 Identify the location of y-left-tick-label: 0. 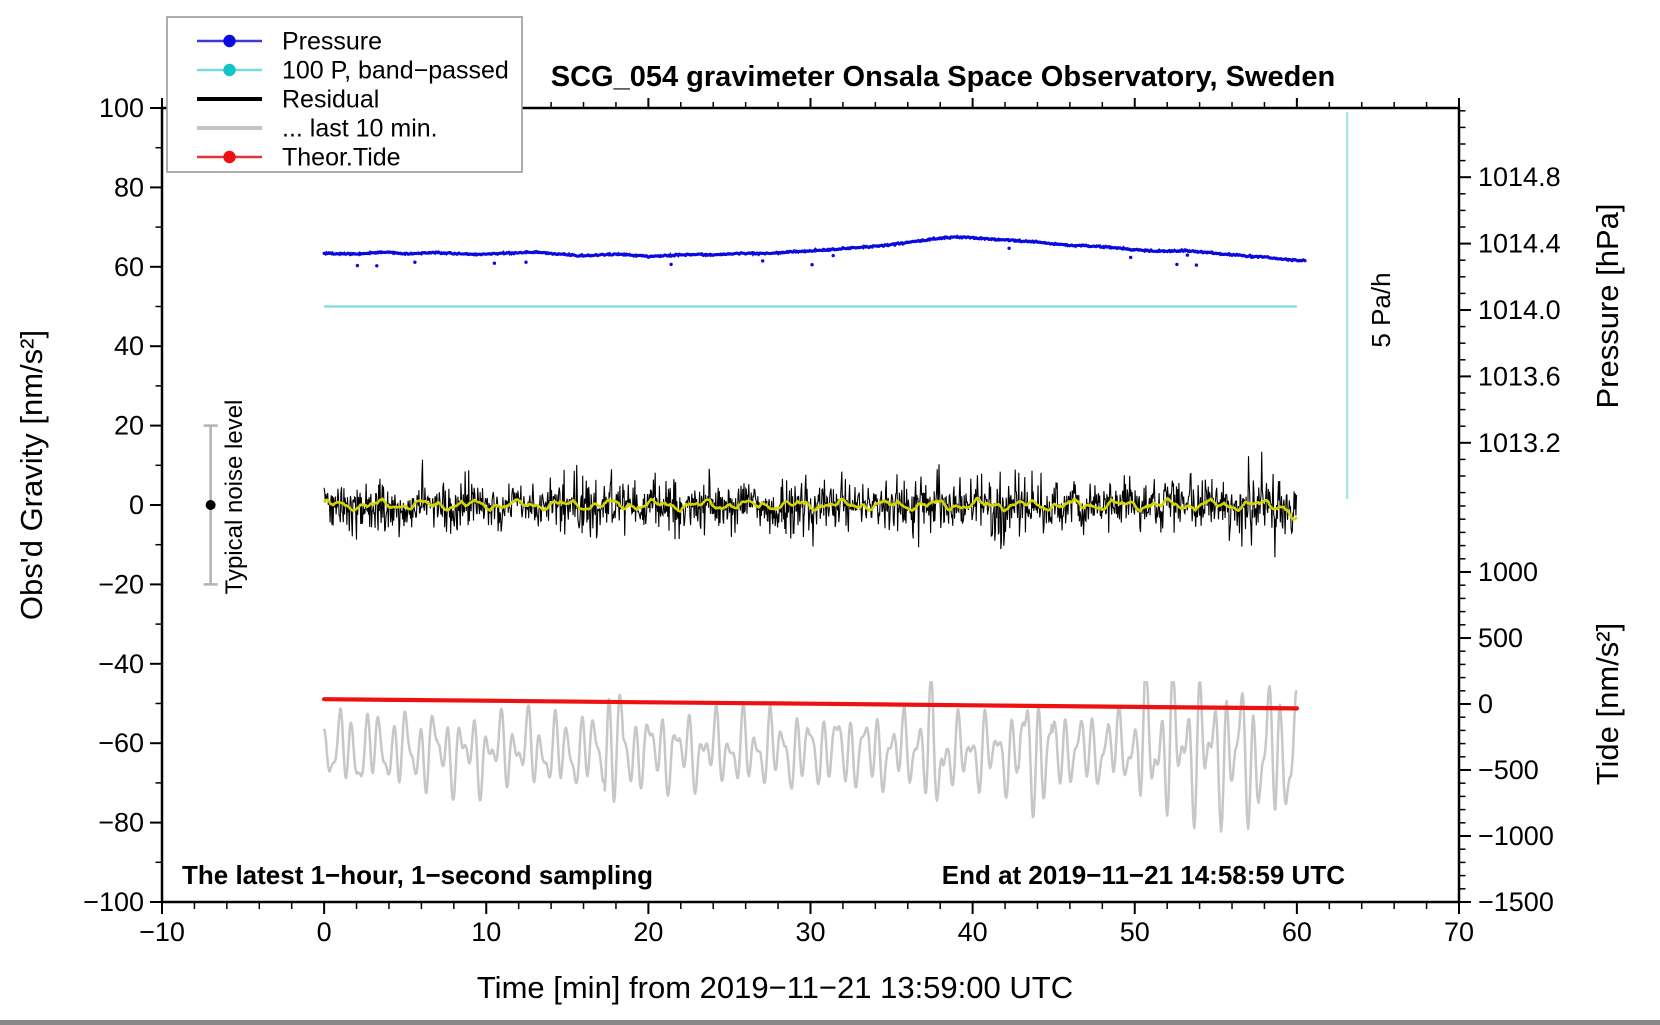
(136, 505).